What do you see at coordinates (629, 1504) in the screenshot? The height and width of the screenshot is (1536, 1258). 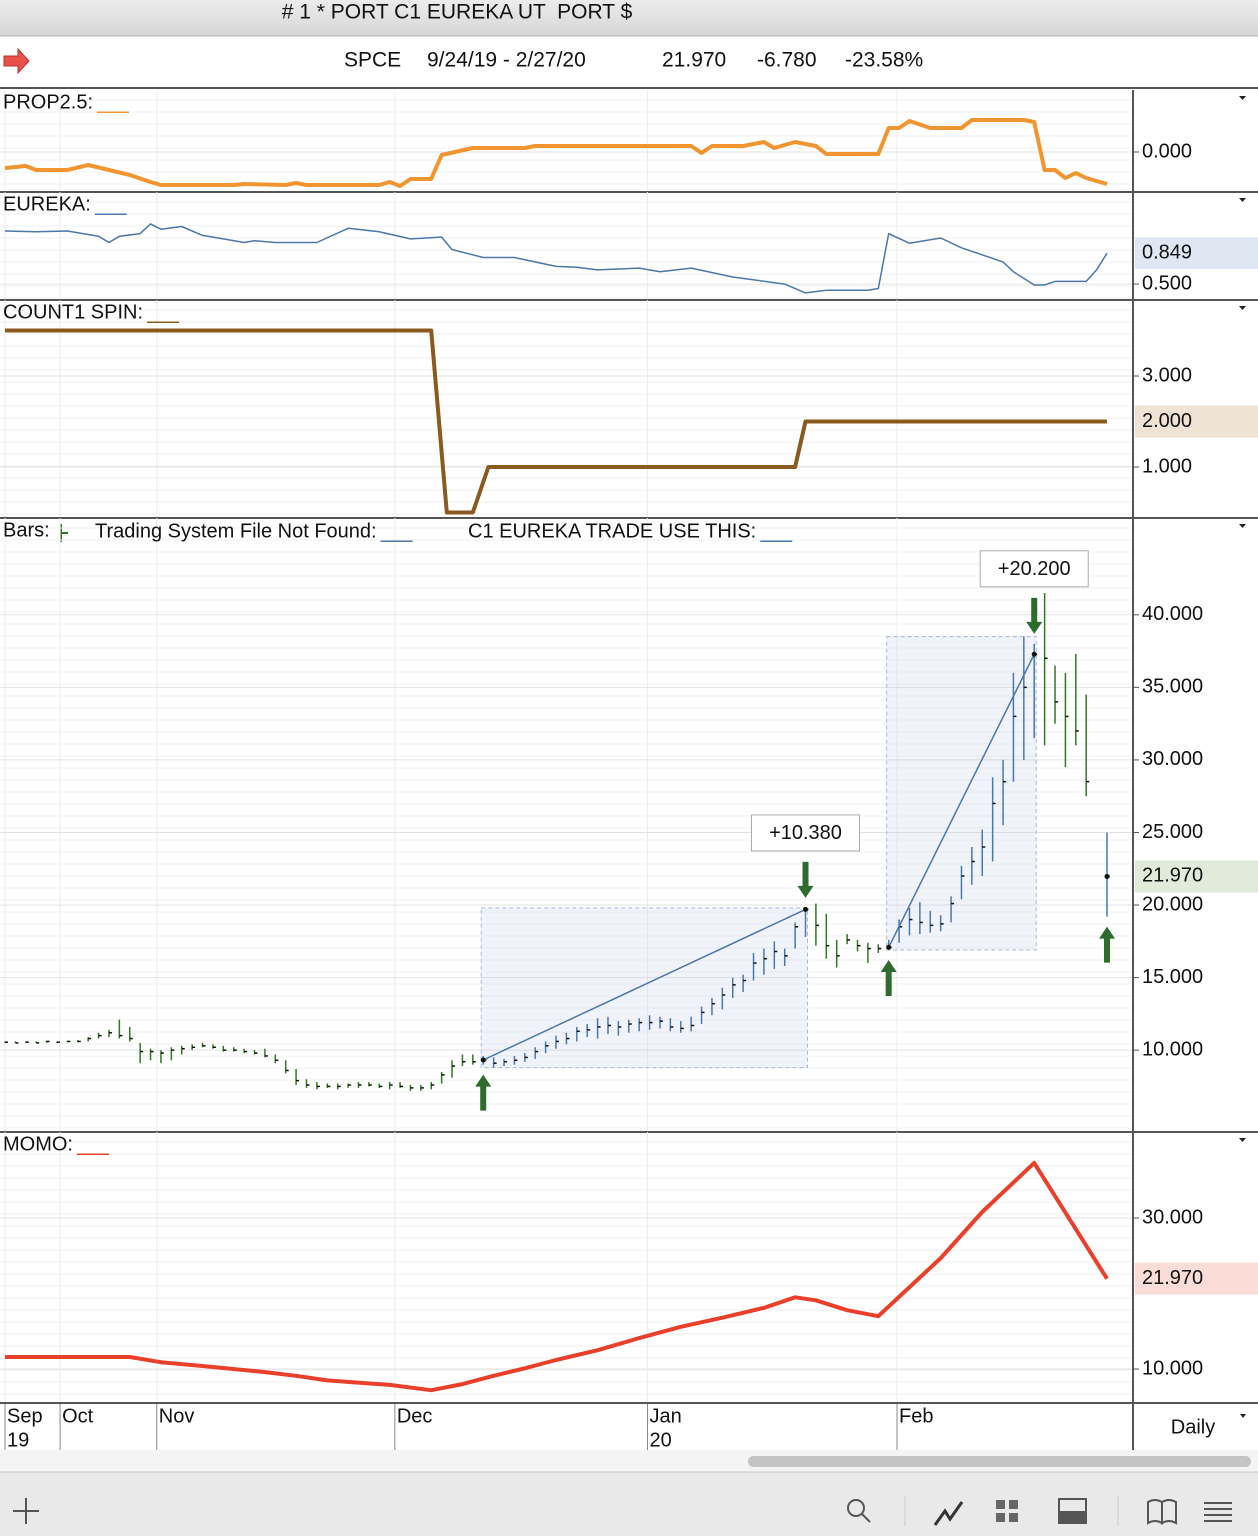 I see `toolbar` at bounding box center [629, 1504].